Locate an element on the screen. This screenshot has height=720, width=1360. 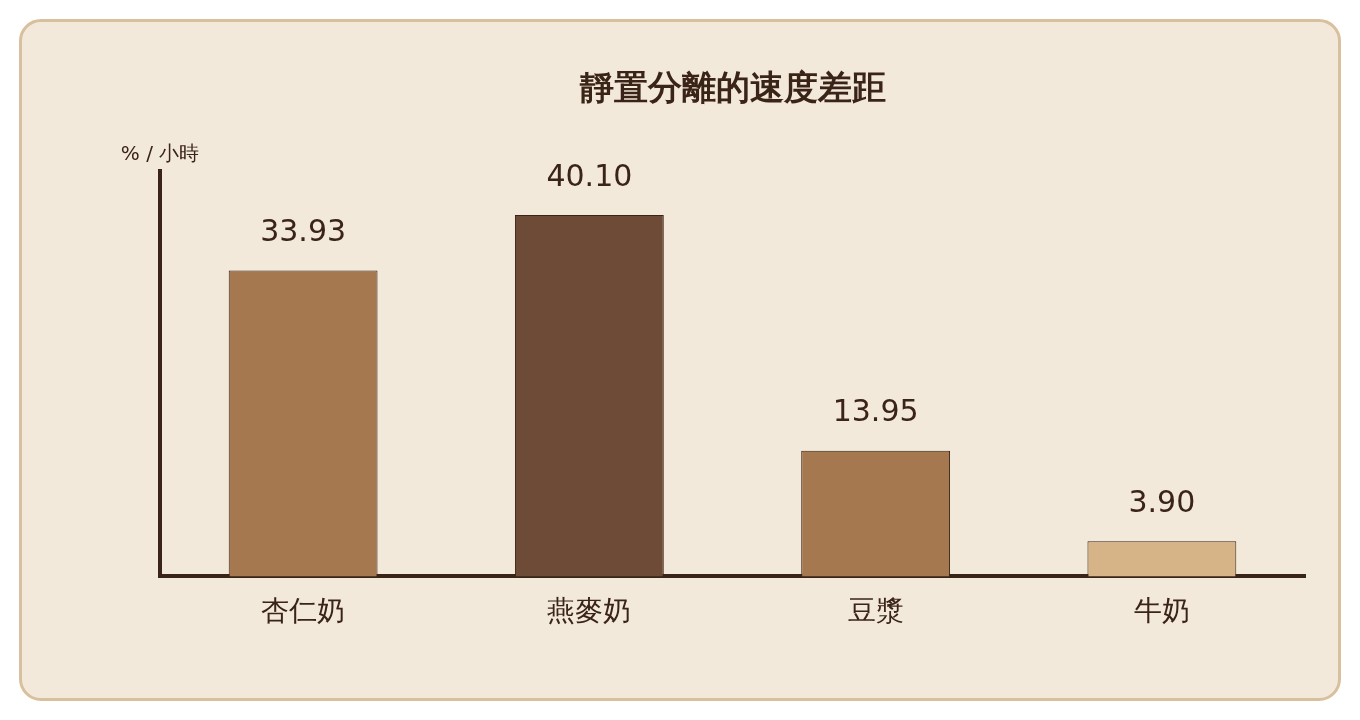
y-axis-title: % / 小時 is located at coordinates (160, 153).